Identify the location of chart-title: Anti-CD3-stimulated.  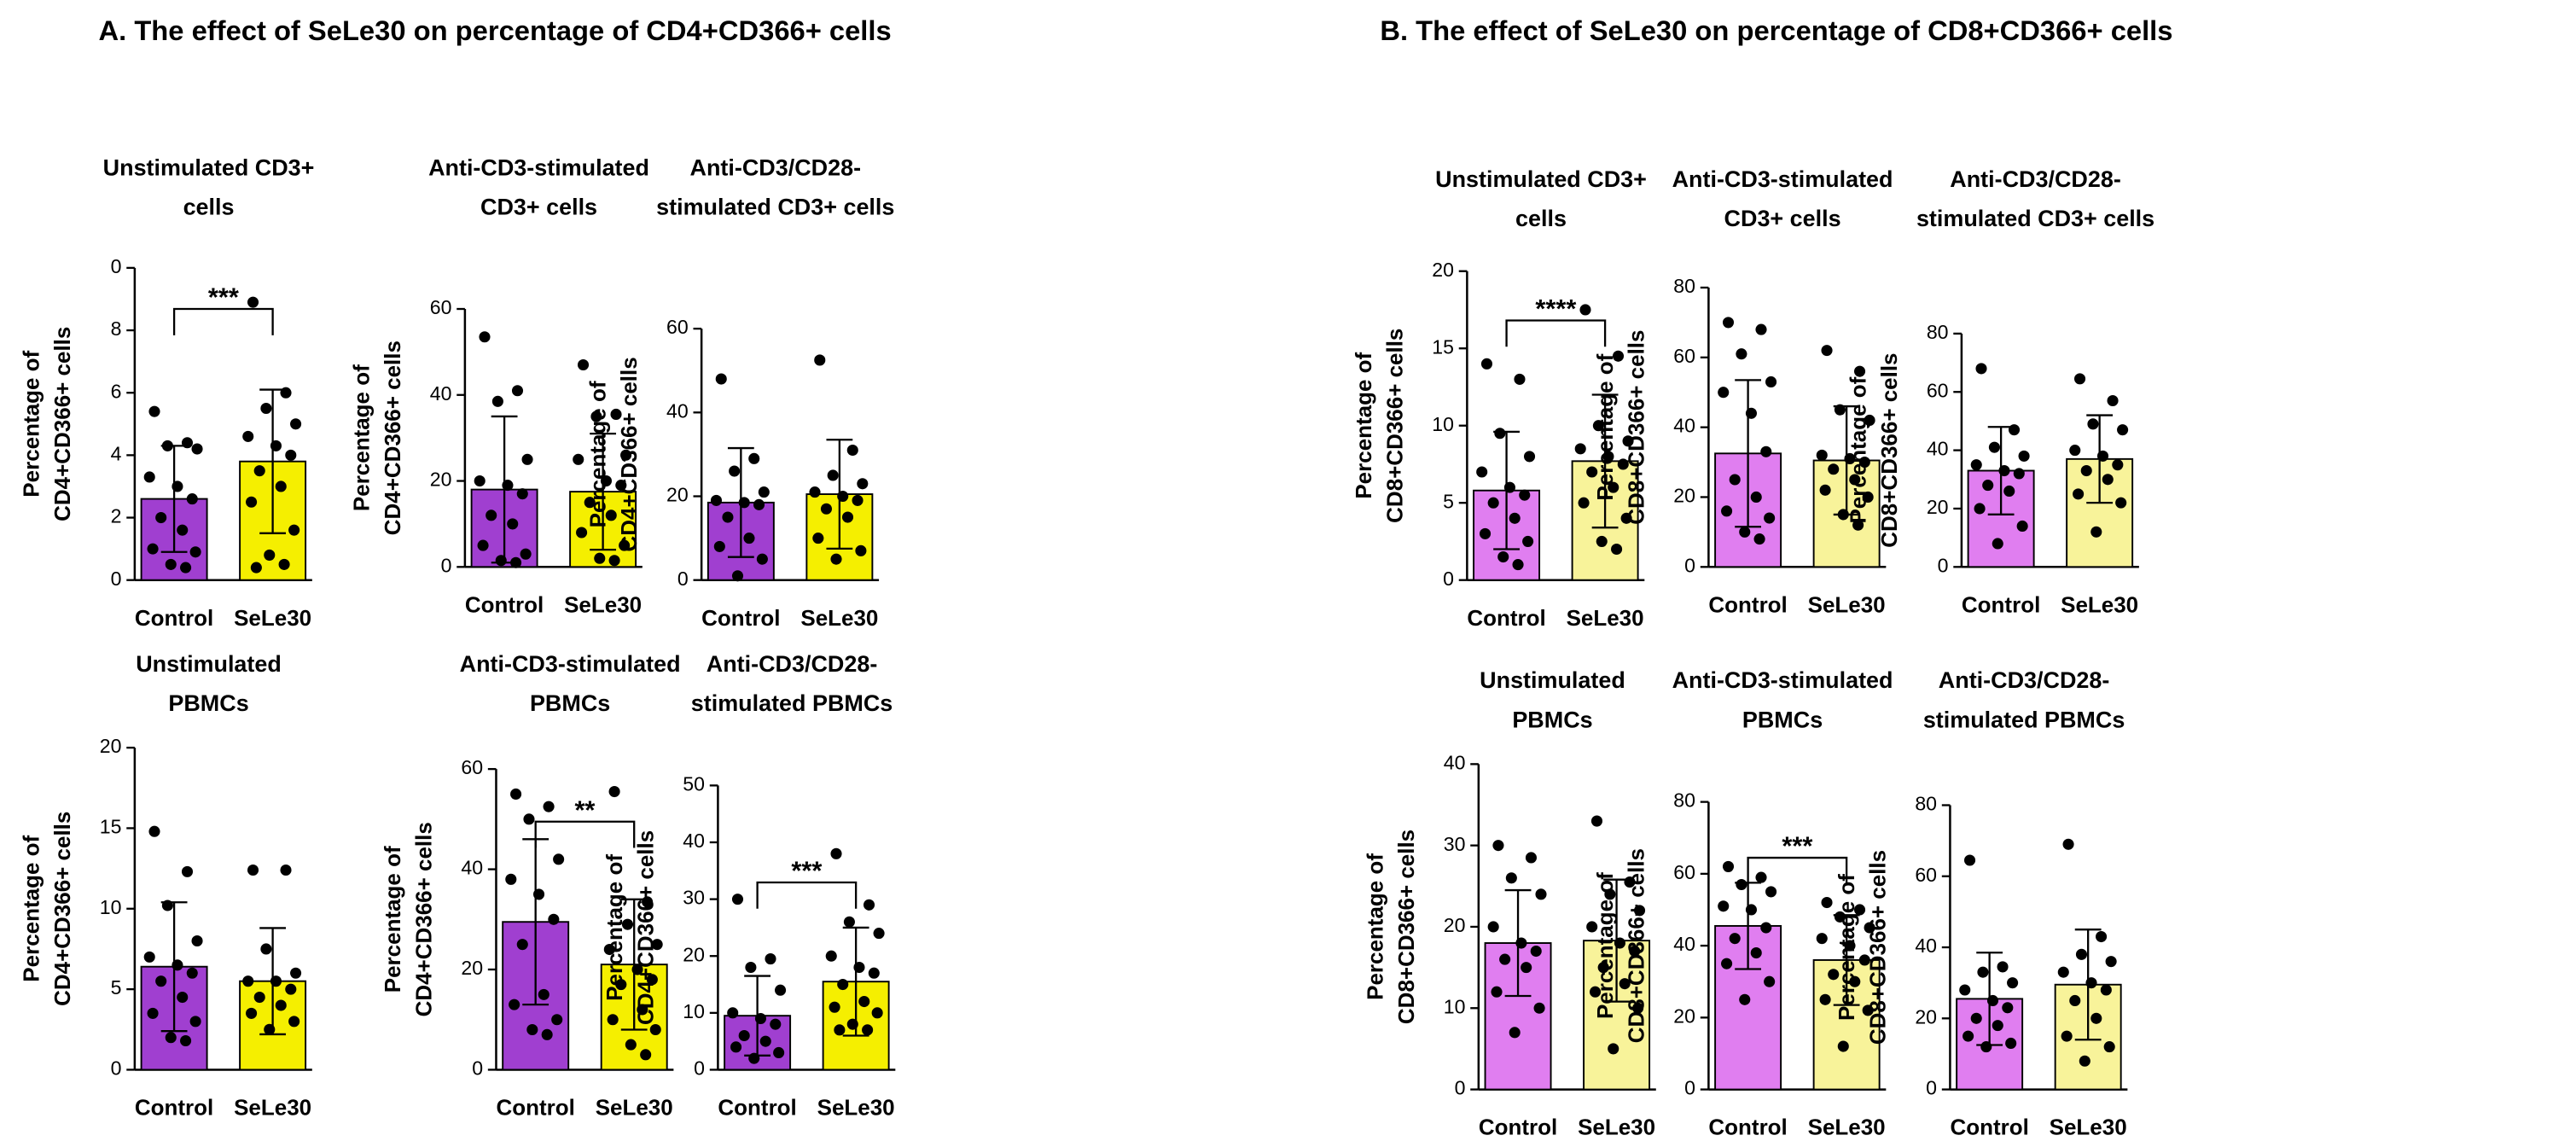
(1782, 680).